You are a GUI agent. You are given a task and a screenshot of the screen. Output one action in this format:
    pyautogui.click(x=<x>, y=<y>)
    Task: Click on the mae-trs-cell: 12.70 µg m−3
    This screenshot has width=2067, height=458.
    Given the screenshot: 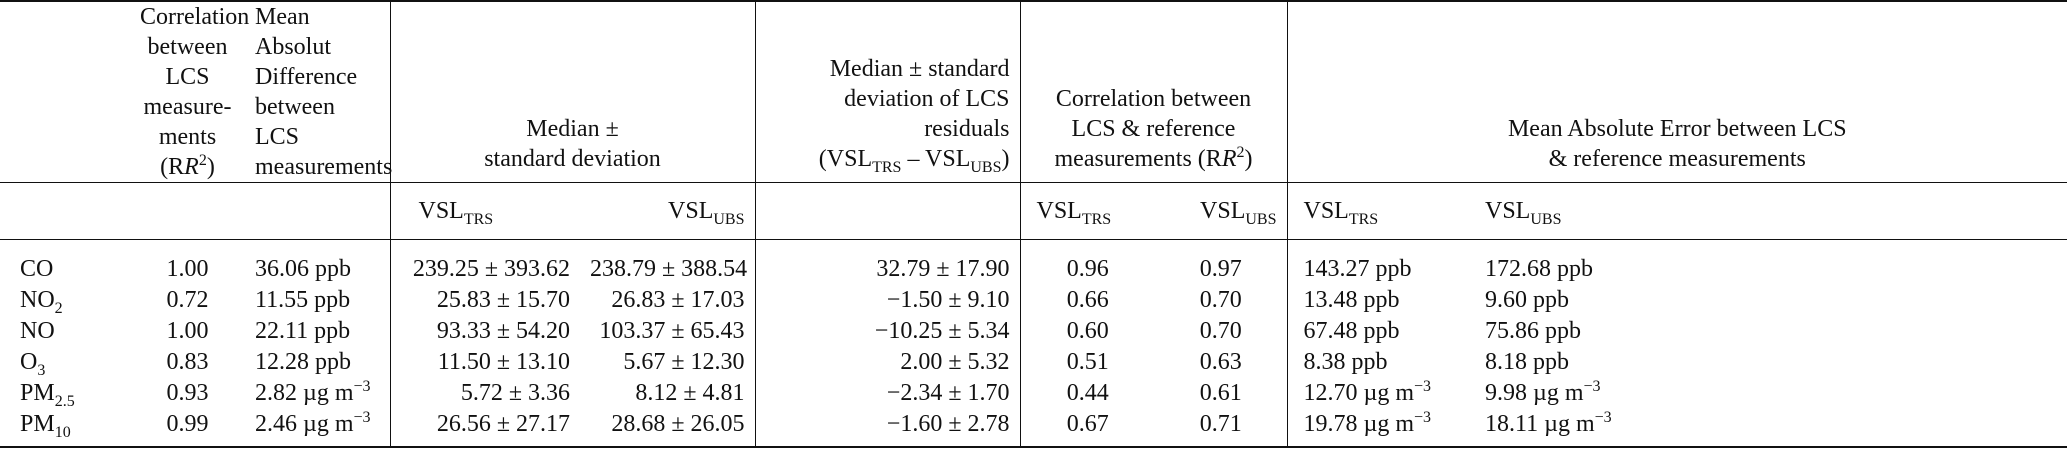 What is the action you would take?
    pyautogui.click(x=1381, y=393)
    